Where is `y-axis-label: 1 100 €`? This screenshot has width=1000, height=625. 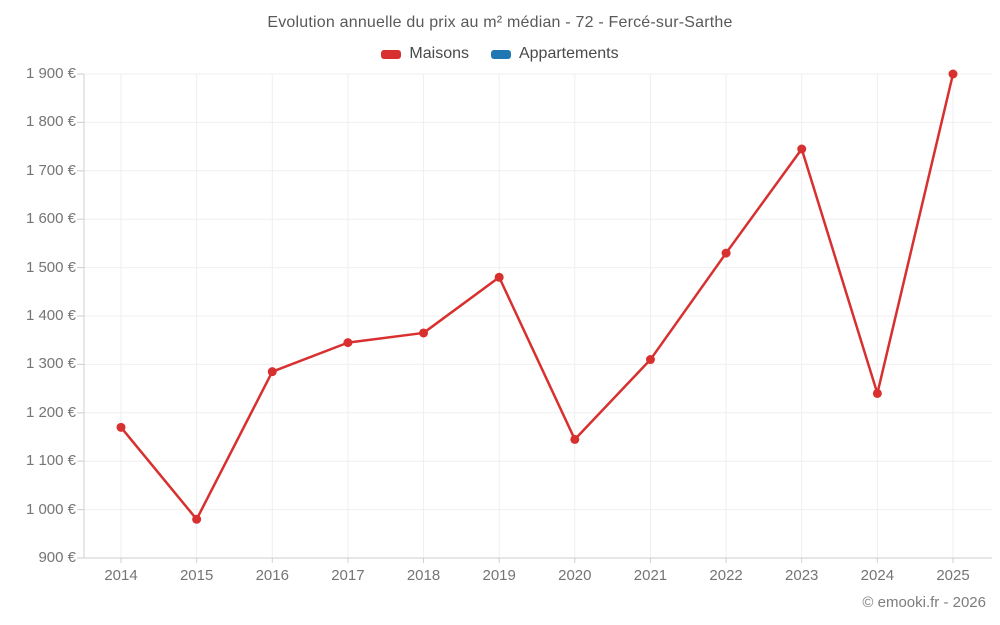 y-axis-label: 1 100 € is located at coordinates (50, 461).